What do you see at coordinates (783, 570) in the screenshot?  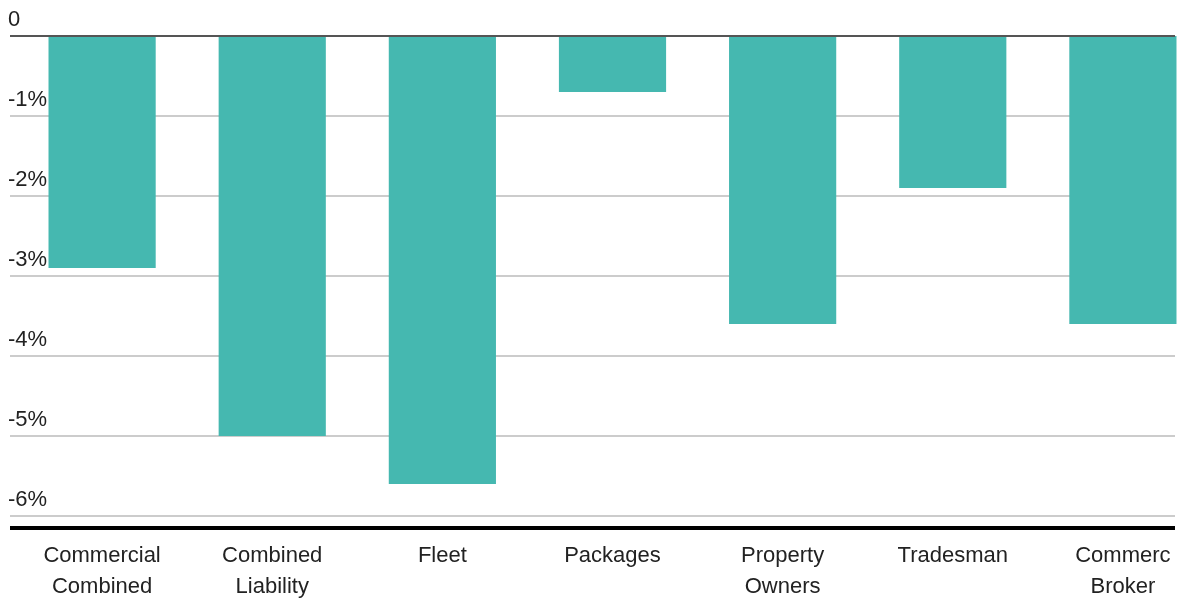 I see `x-tick-label: Property Owners` at bounding box center [783, 570].